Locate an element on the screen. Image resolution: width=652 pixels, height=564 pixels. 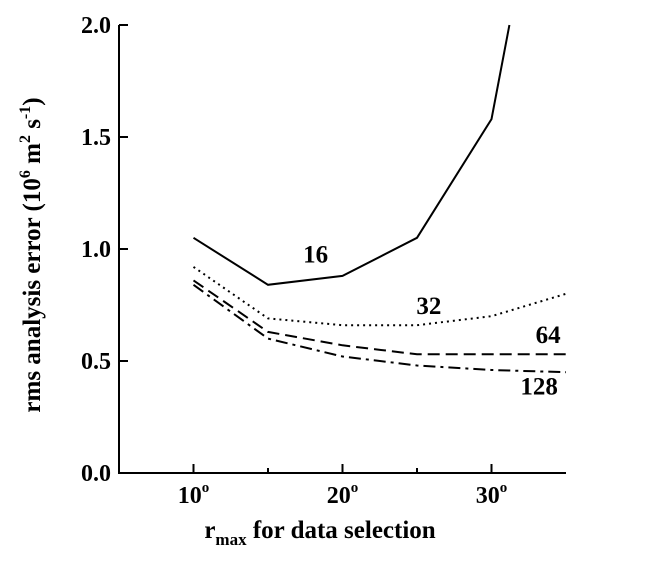
x-axis-title: rmax for data selection is located at coordinates (319, 533).